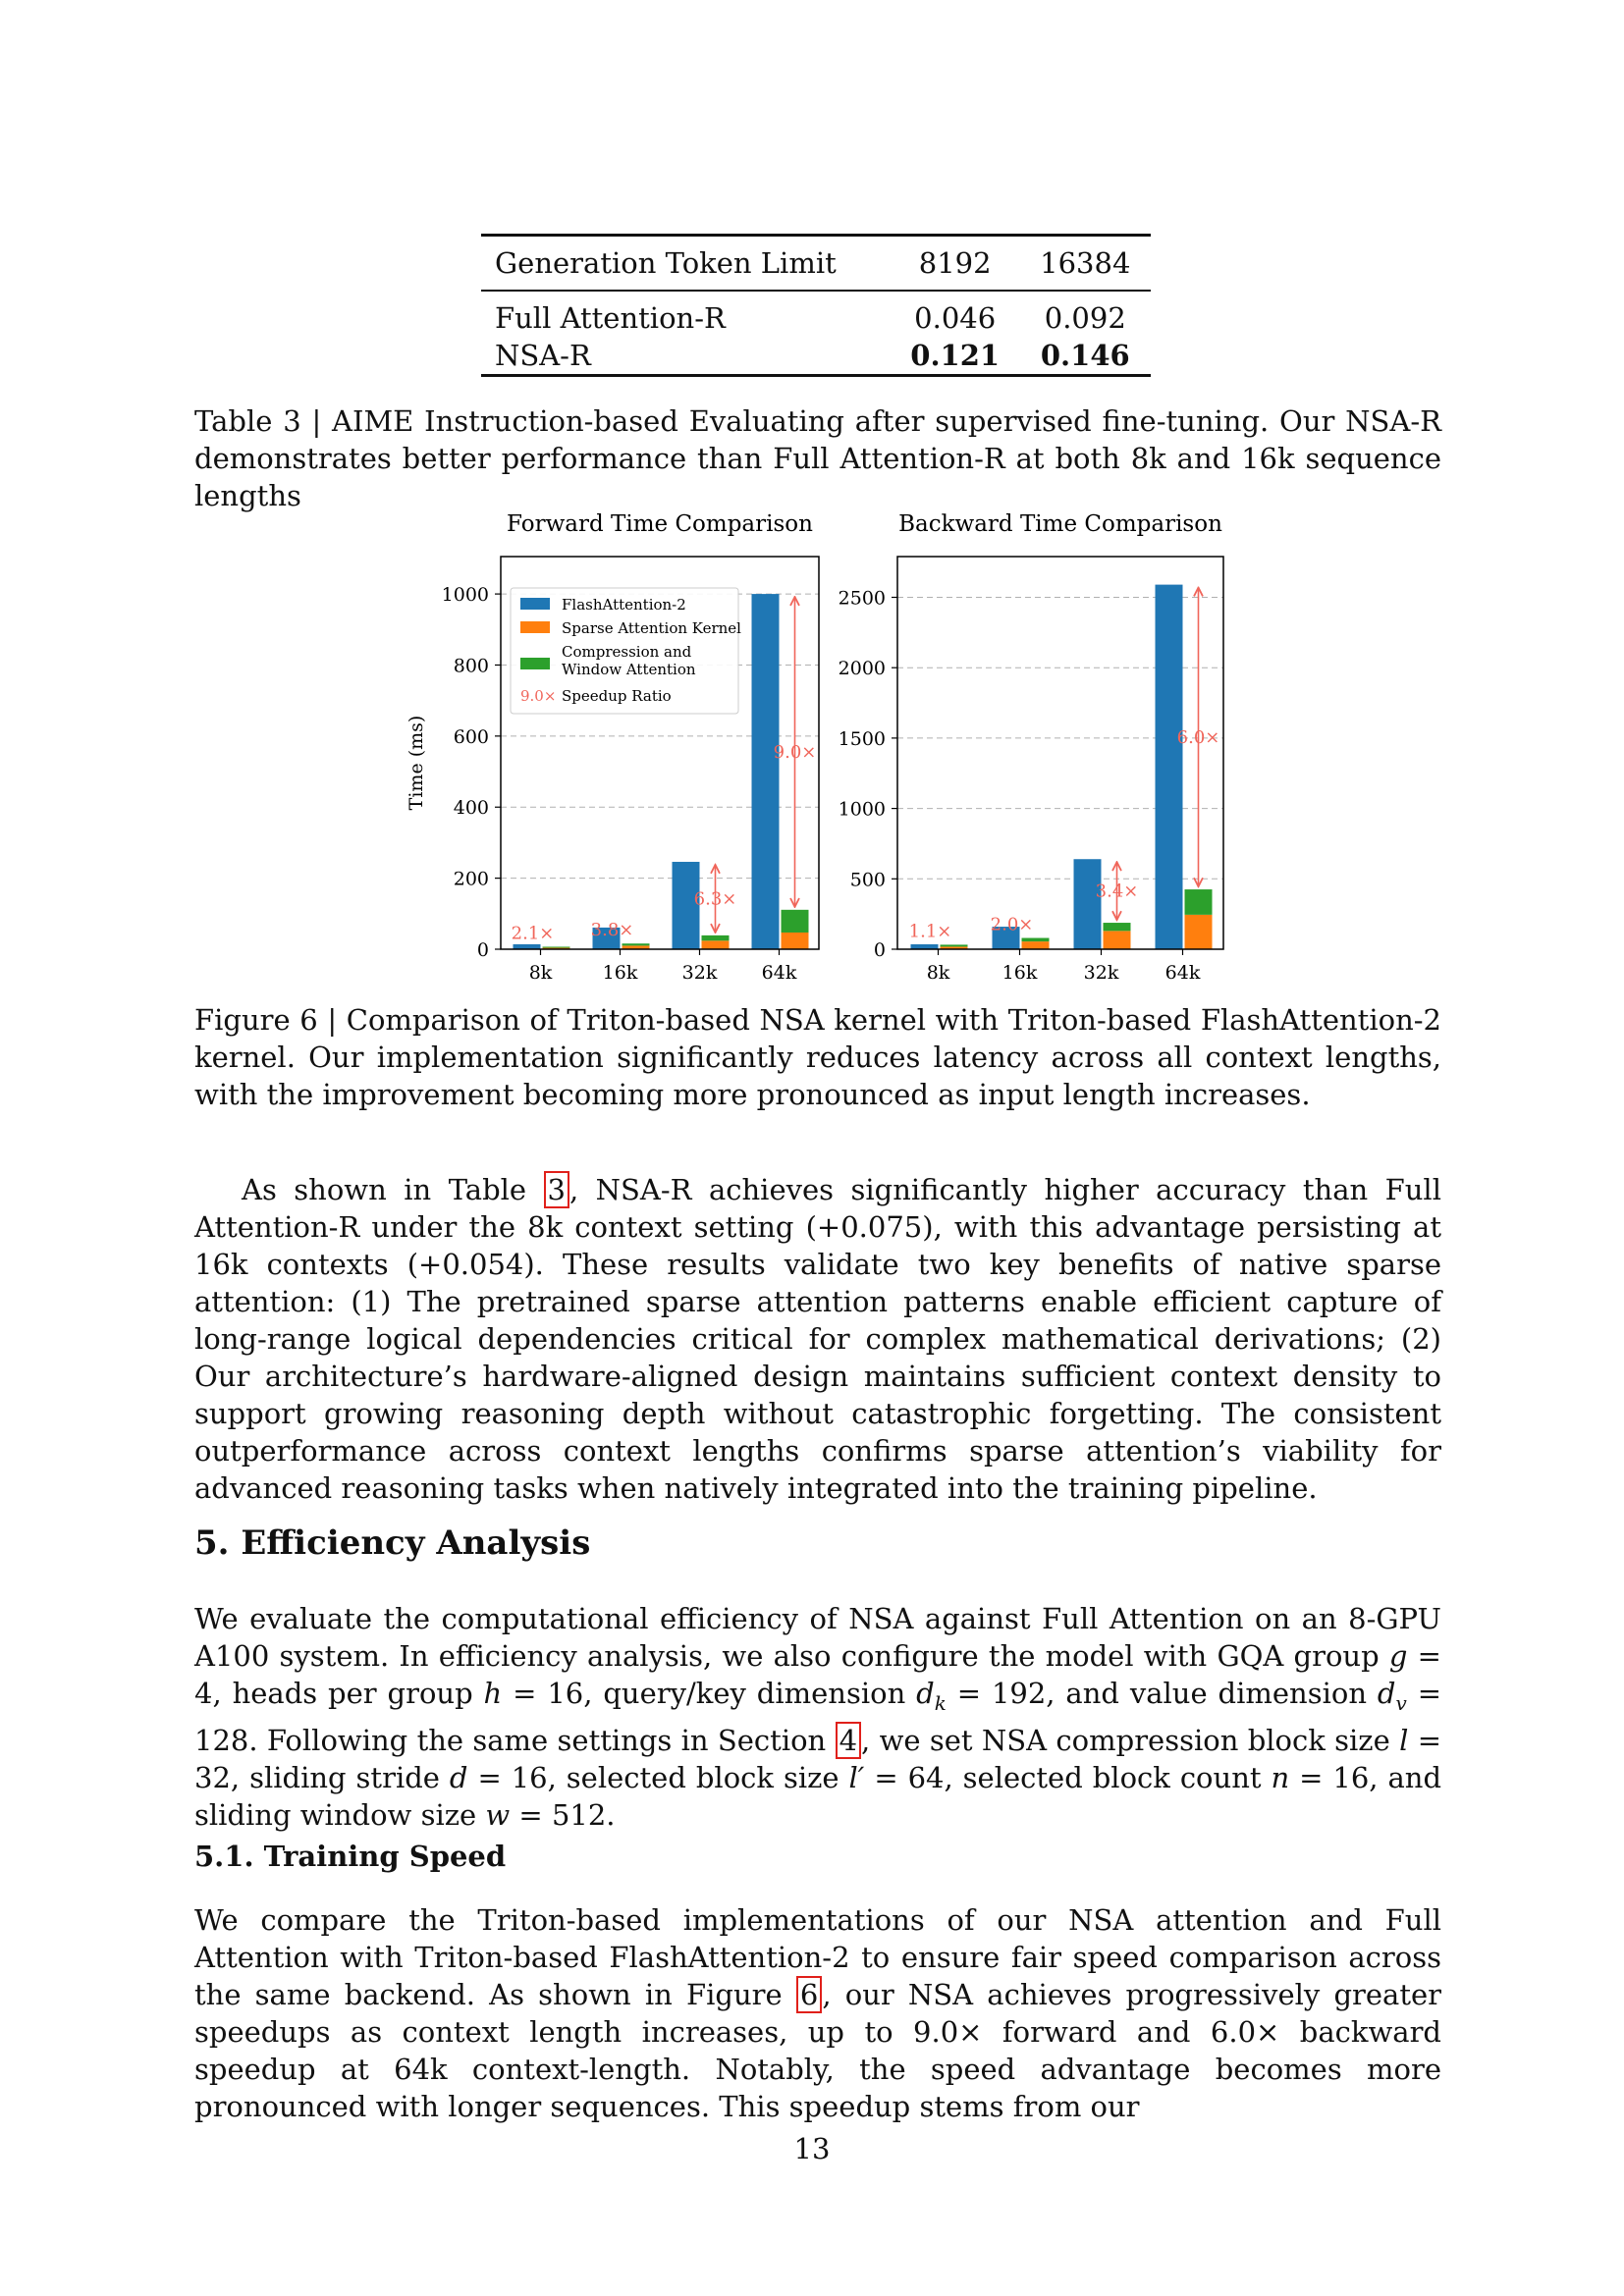 This screenshot has width=1624, height=2296. Describe the element at coordinates (1398, 1656) in the screenshot. I see `math-symbol: g` at that location.